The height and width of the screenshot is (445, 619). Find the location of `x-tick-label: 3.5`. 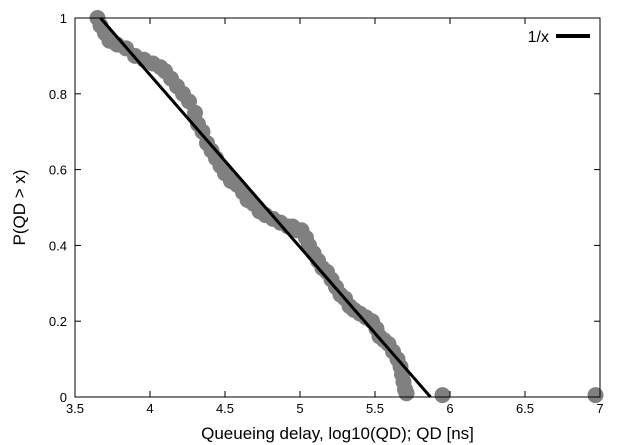

x-tick-label: 3.5 is located at coordinates (75, 408).